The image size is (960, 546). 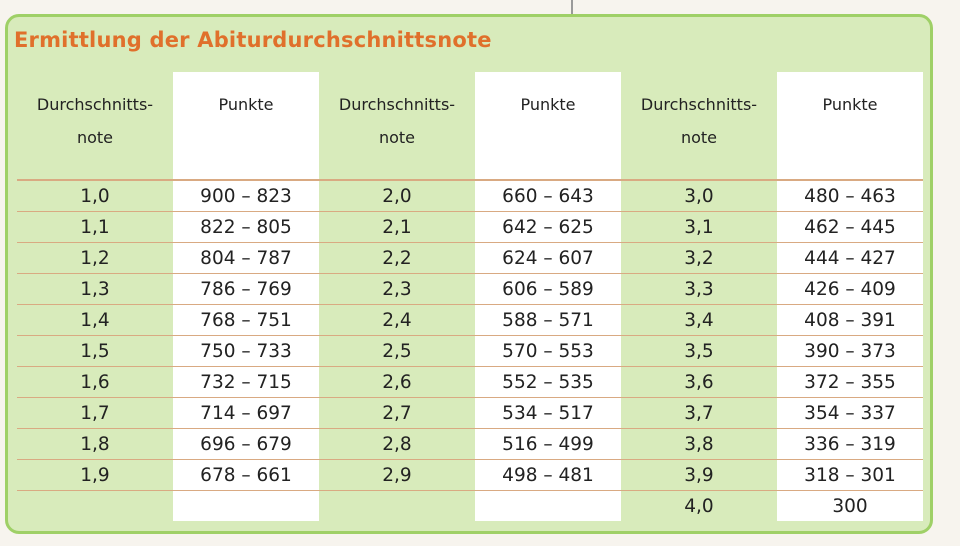 I want to click on average-grade-cell: 1,7, so click(x=95, y=413).